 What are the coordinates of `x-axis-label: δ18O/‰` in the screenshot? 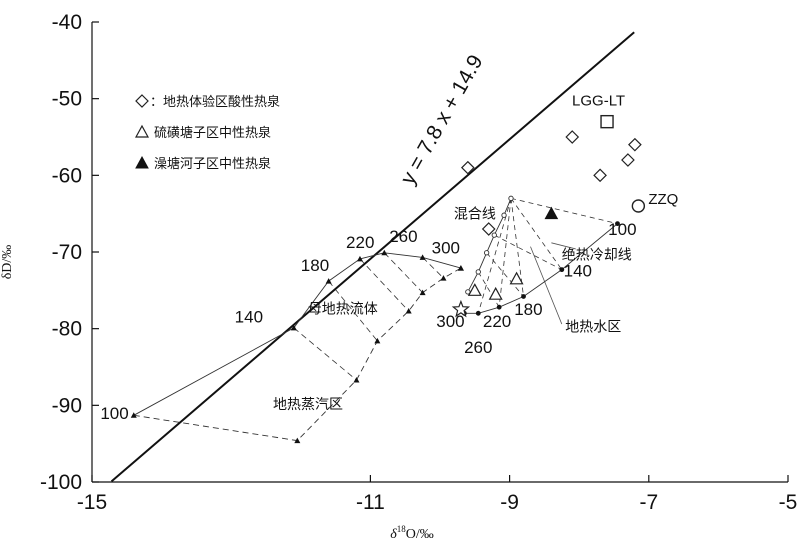 It's located at (412, 533).